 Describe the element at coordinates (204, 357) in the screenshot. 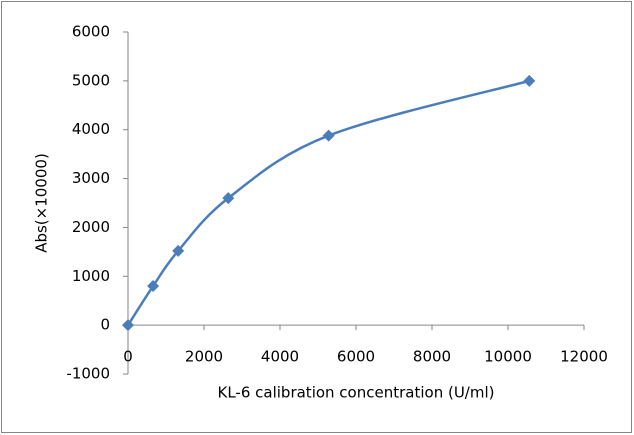

I see `x-tick-label: 2000` at that location.